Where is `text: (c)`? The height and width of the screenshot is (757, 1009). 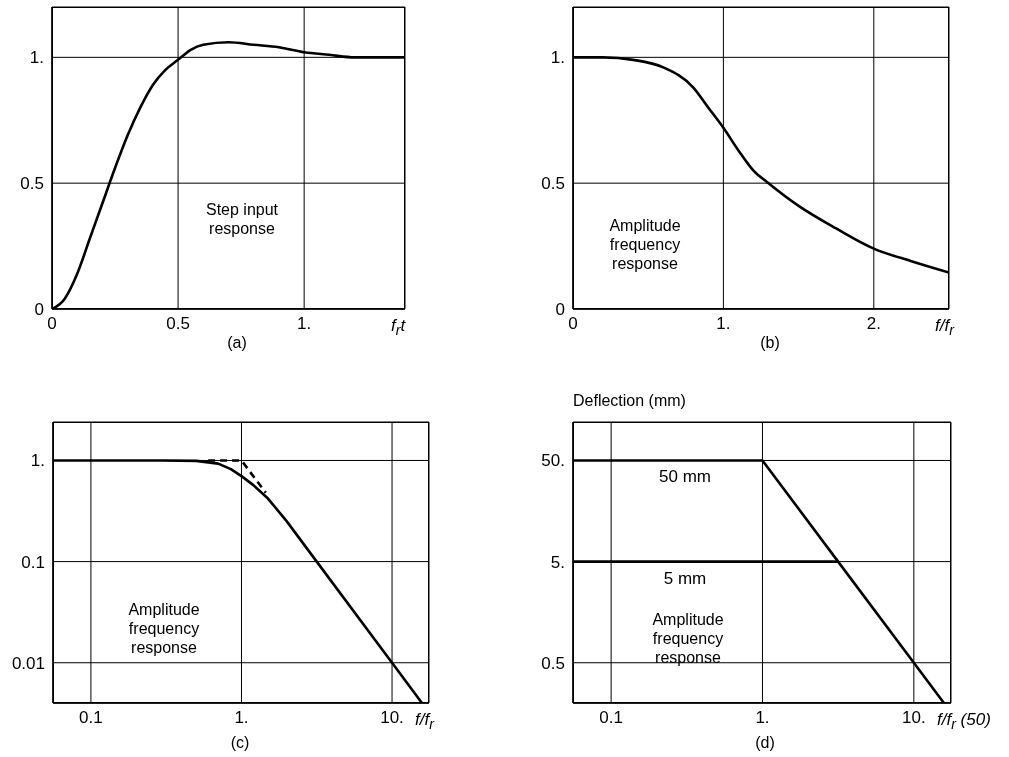 text: (c) is located at coordinates (240, 742).